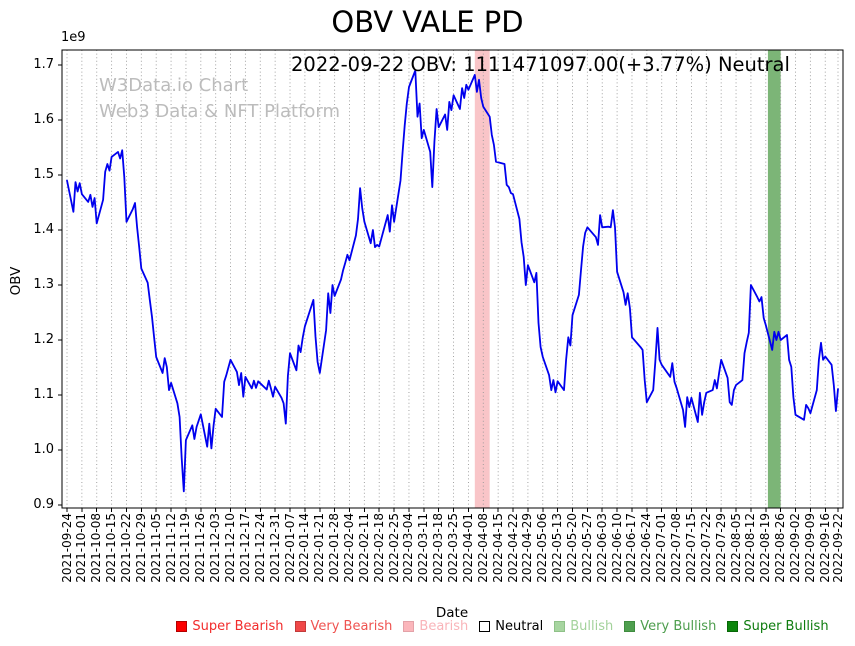  I want to click on y-tick-label: 1.6, so click(43, 119).